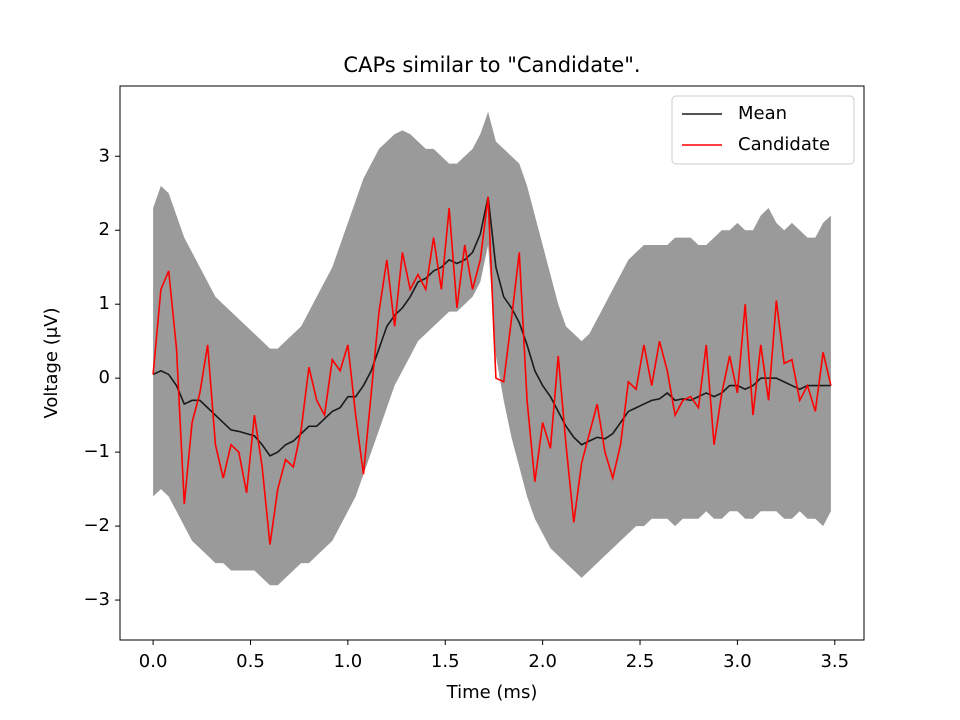 The width and height of the screenshot is (960, 720). I want to click on chart-title: CAPs similar to "Candidate"., so click(491, 65).